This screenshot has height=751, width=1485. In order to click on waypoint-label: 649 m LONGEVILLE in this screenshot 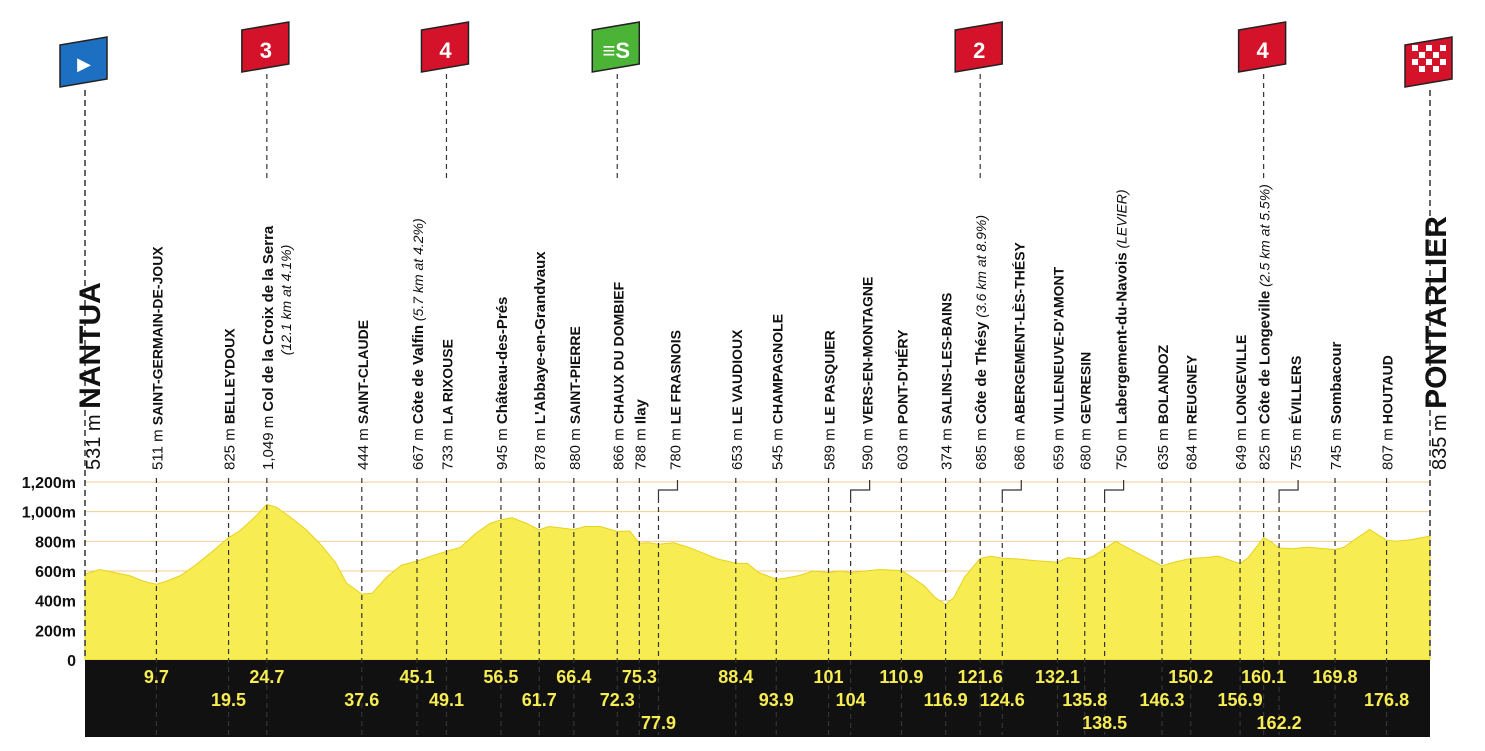, I will do `click(1241, 402)`.